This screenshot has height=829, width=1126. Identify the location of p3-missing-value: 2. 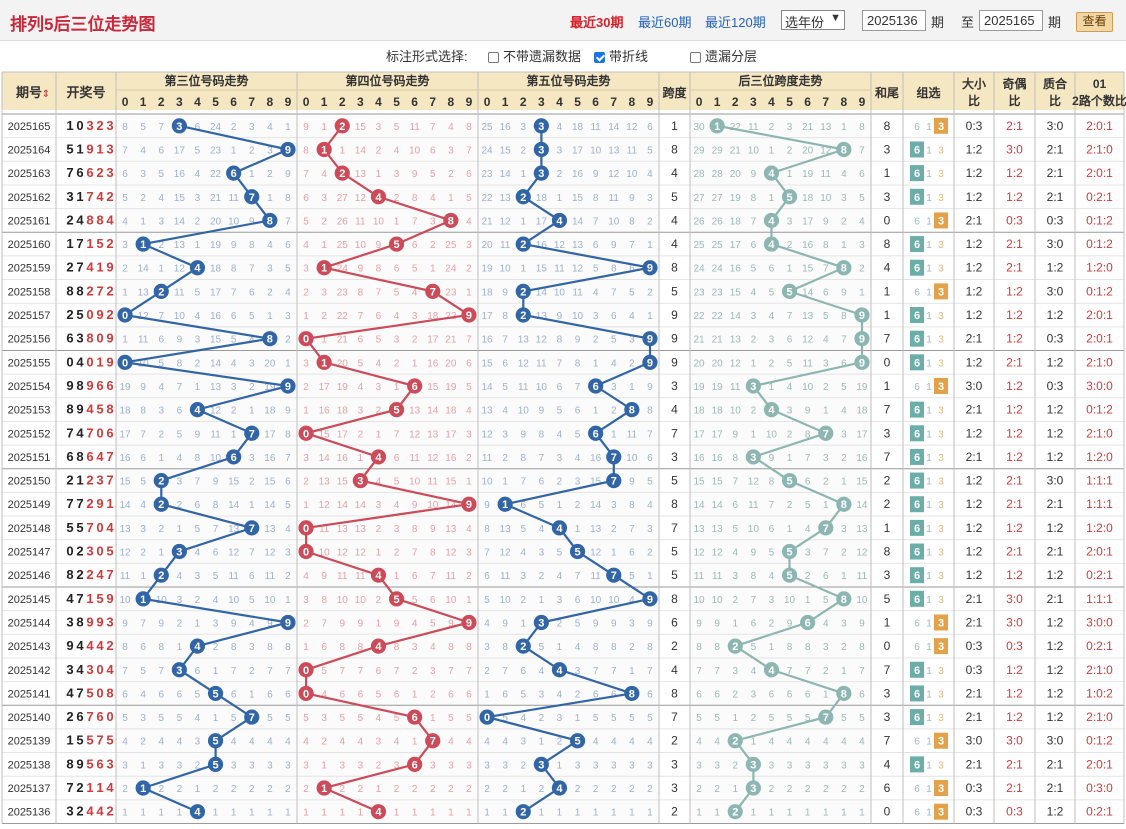
(288, 576).